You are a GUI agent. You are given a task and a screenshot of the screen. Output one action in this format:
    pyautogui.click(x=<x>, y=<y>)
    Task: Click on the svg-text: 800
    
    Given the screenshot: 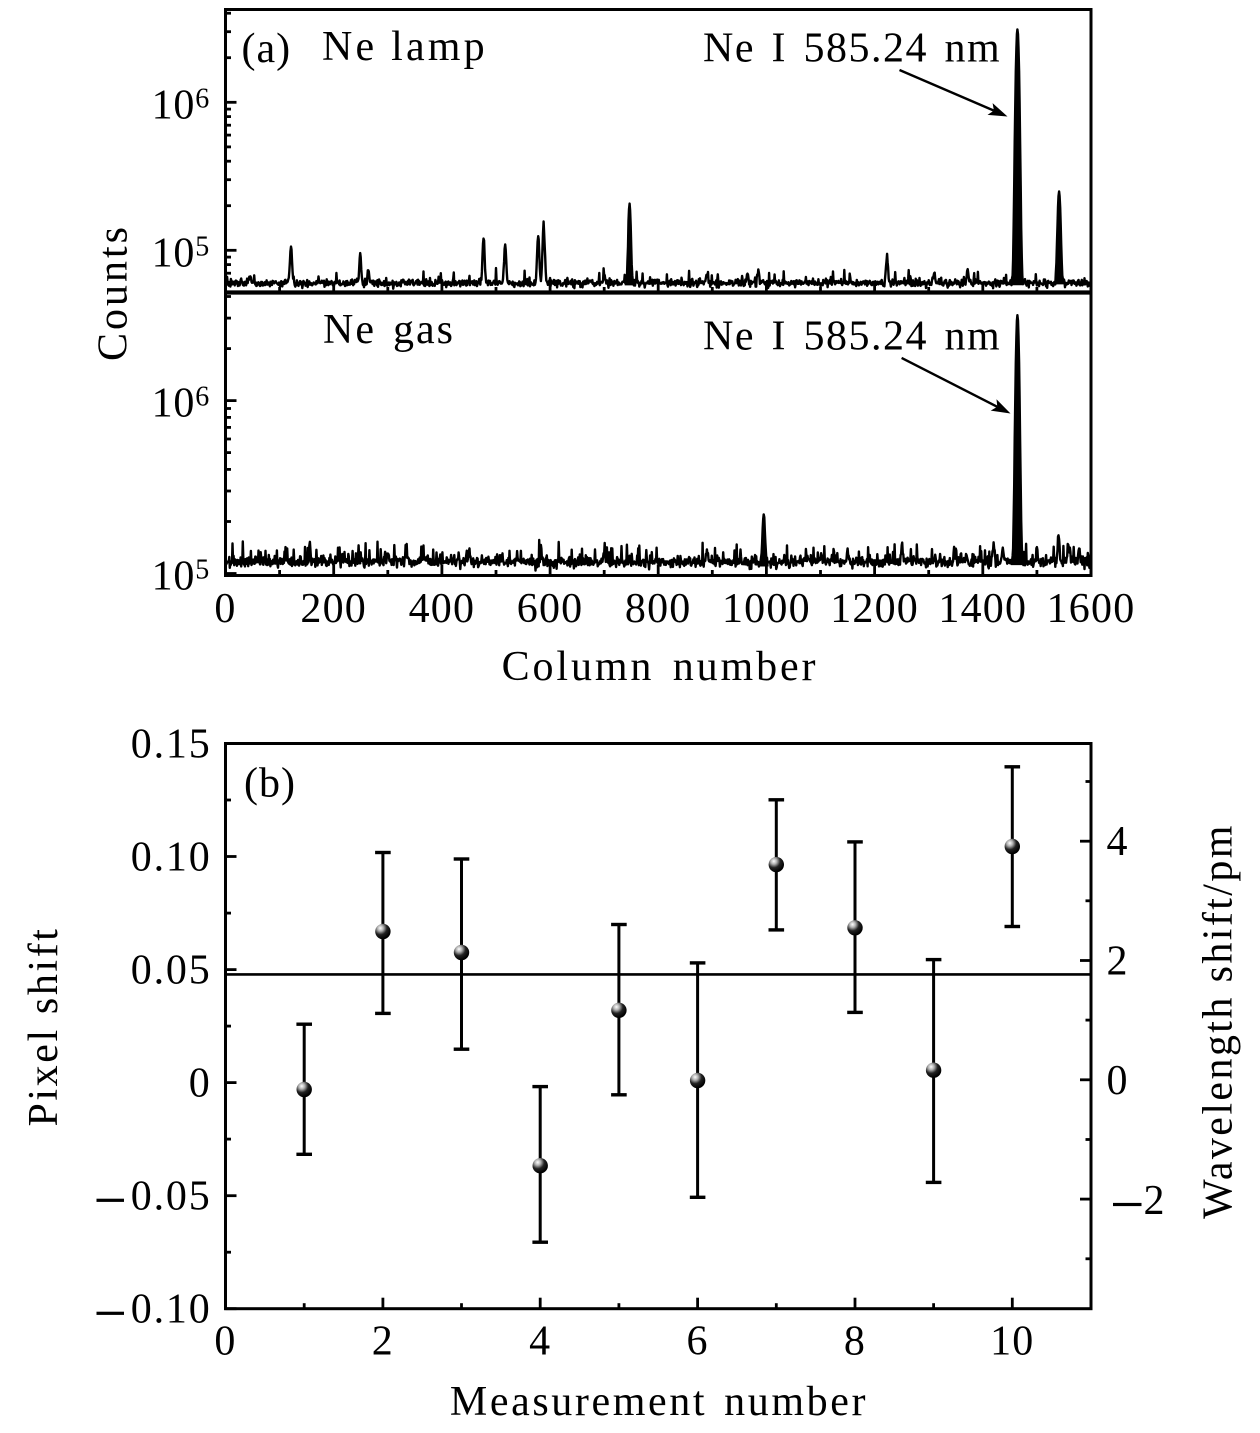 What is the action you would take?
    pyautogui.click(x=658, y=609)
    